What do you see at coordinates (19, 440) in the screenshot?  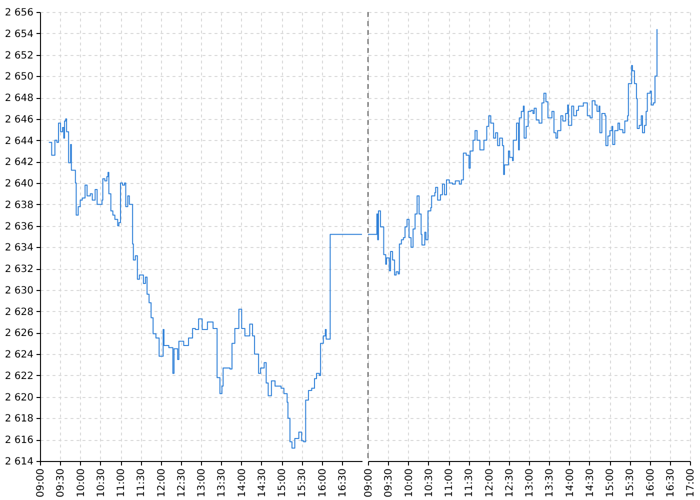 I see `y-tick-label: 2 616` at bounding box center [19, 440].